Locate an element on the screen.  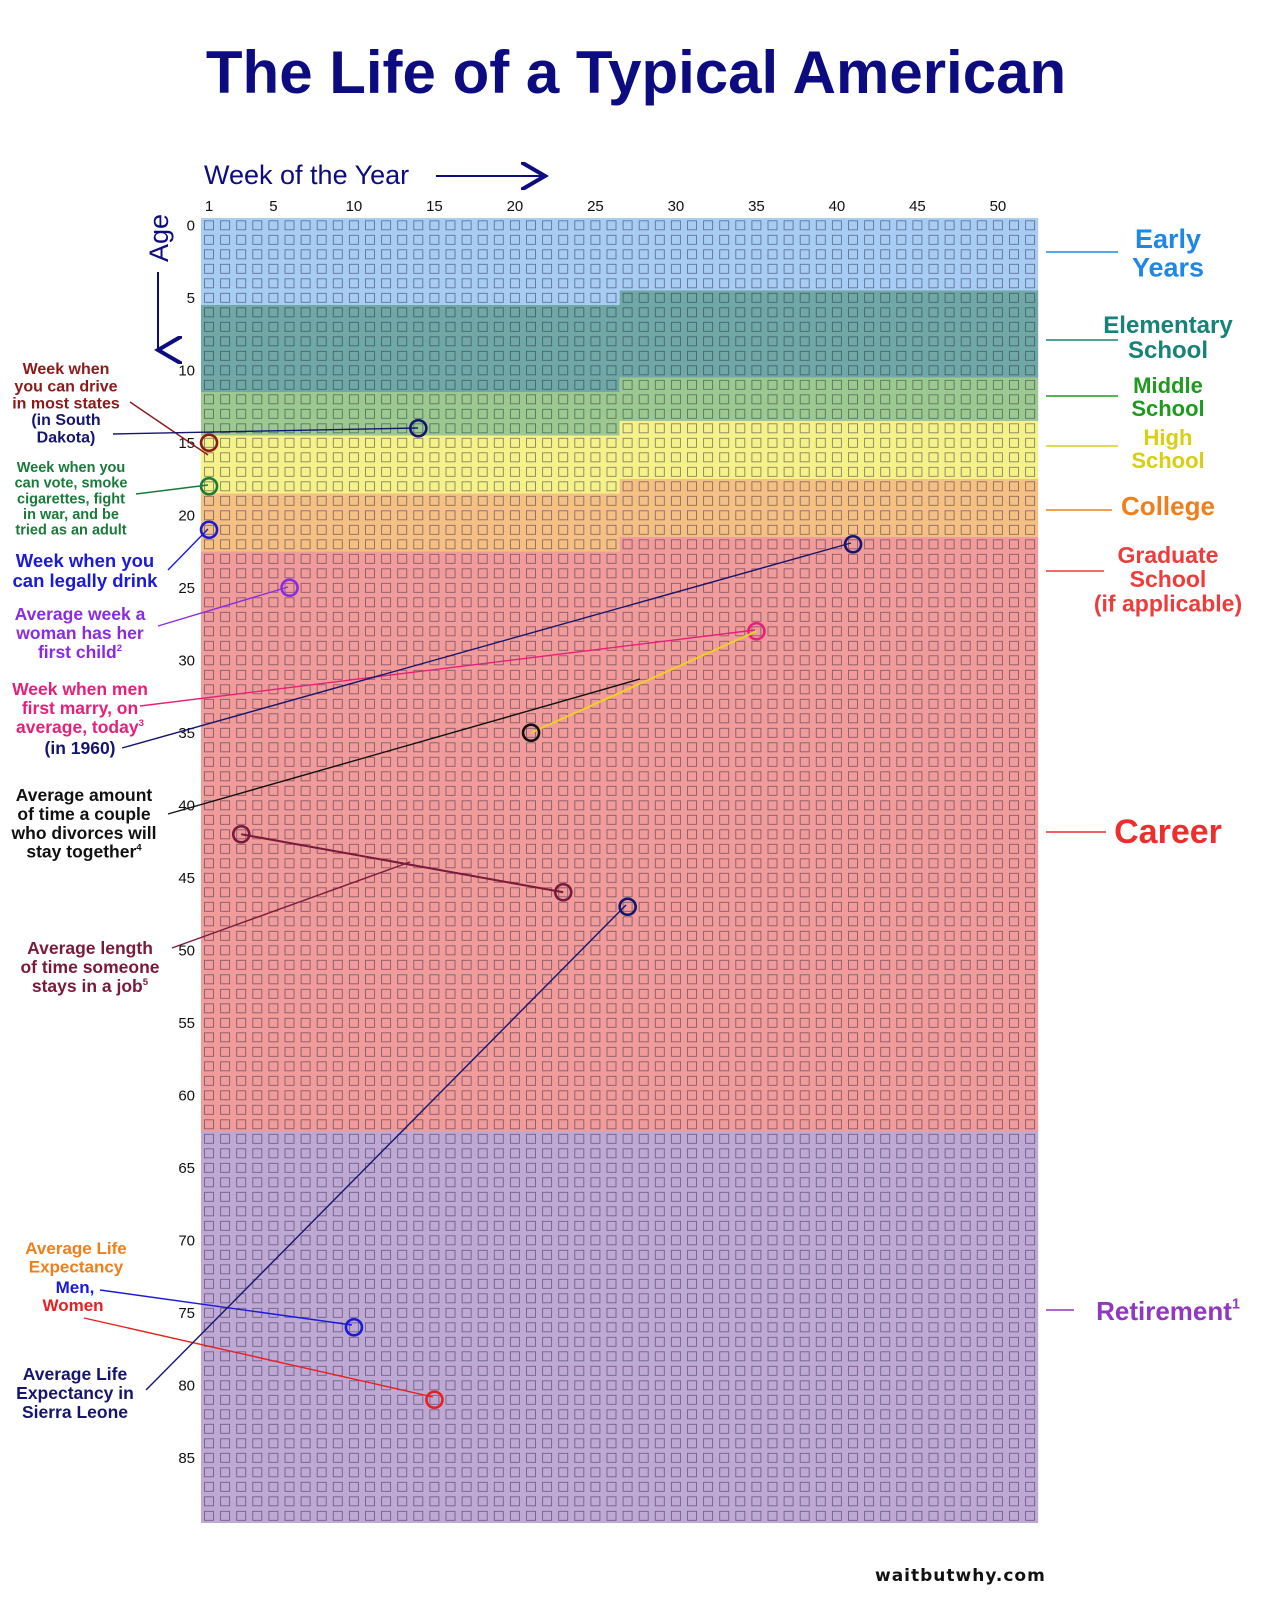
y-tick-label: 40 is located at coordinates (186, 805).